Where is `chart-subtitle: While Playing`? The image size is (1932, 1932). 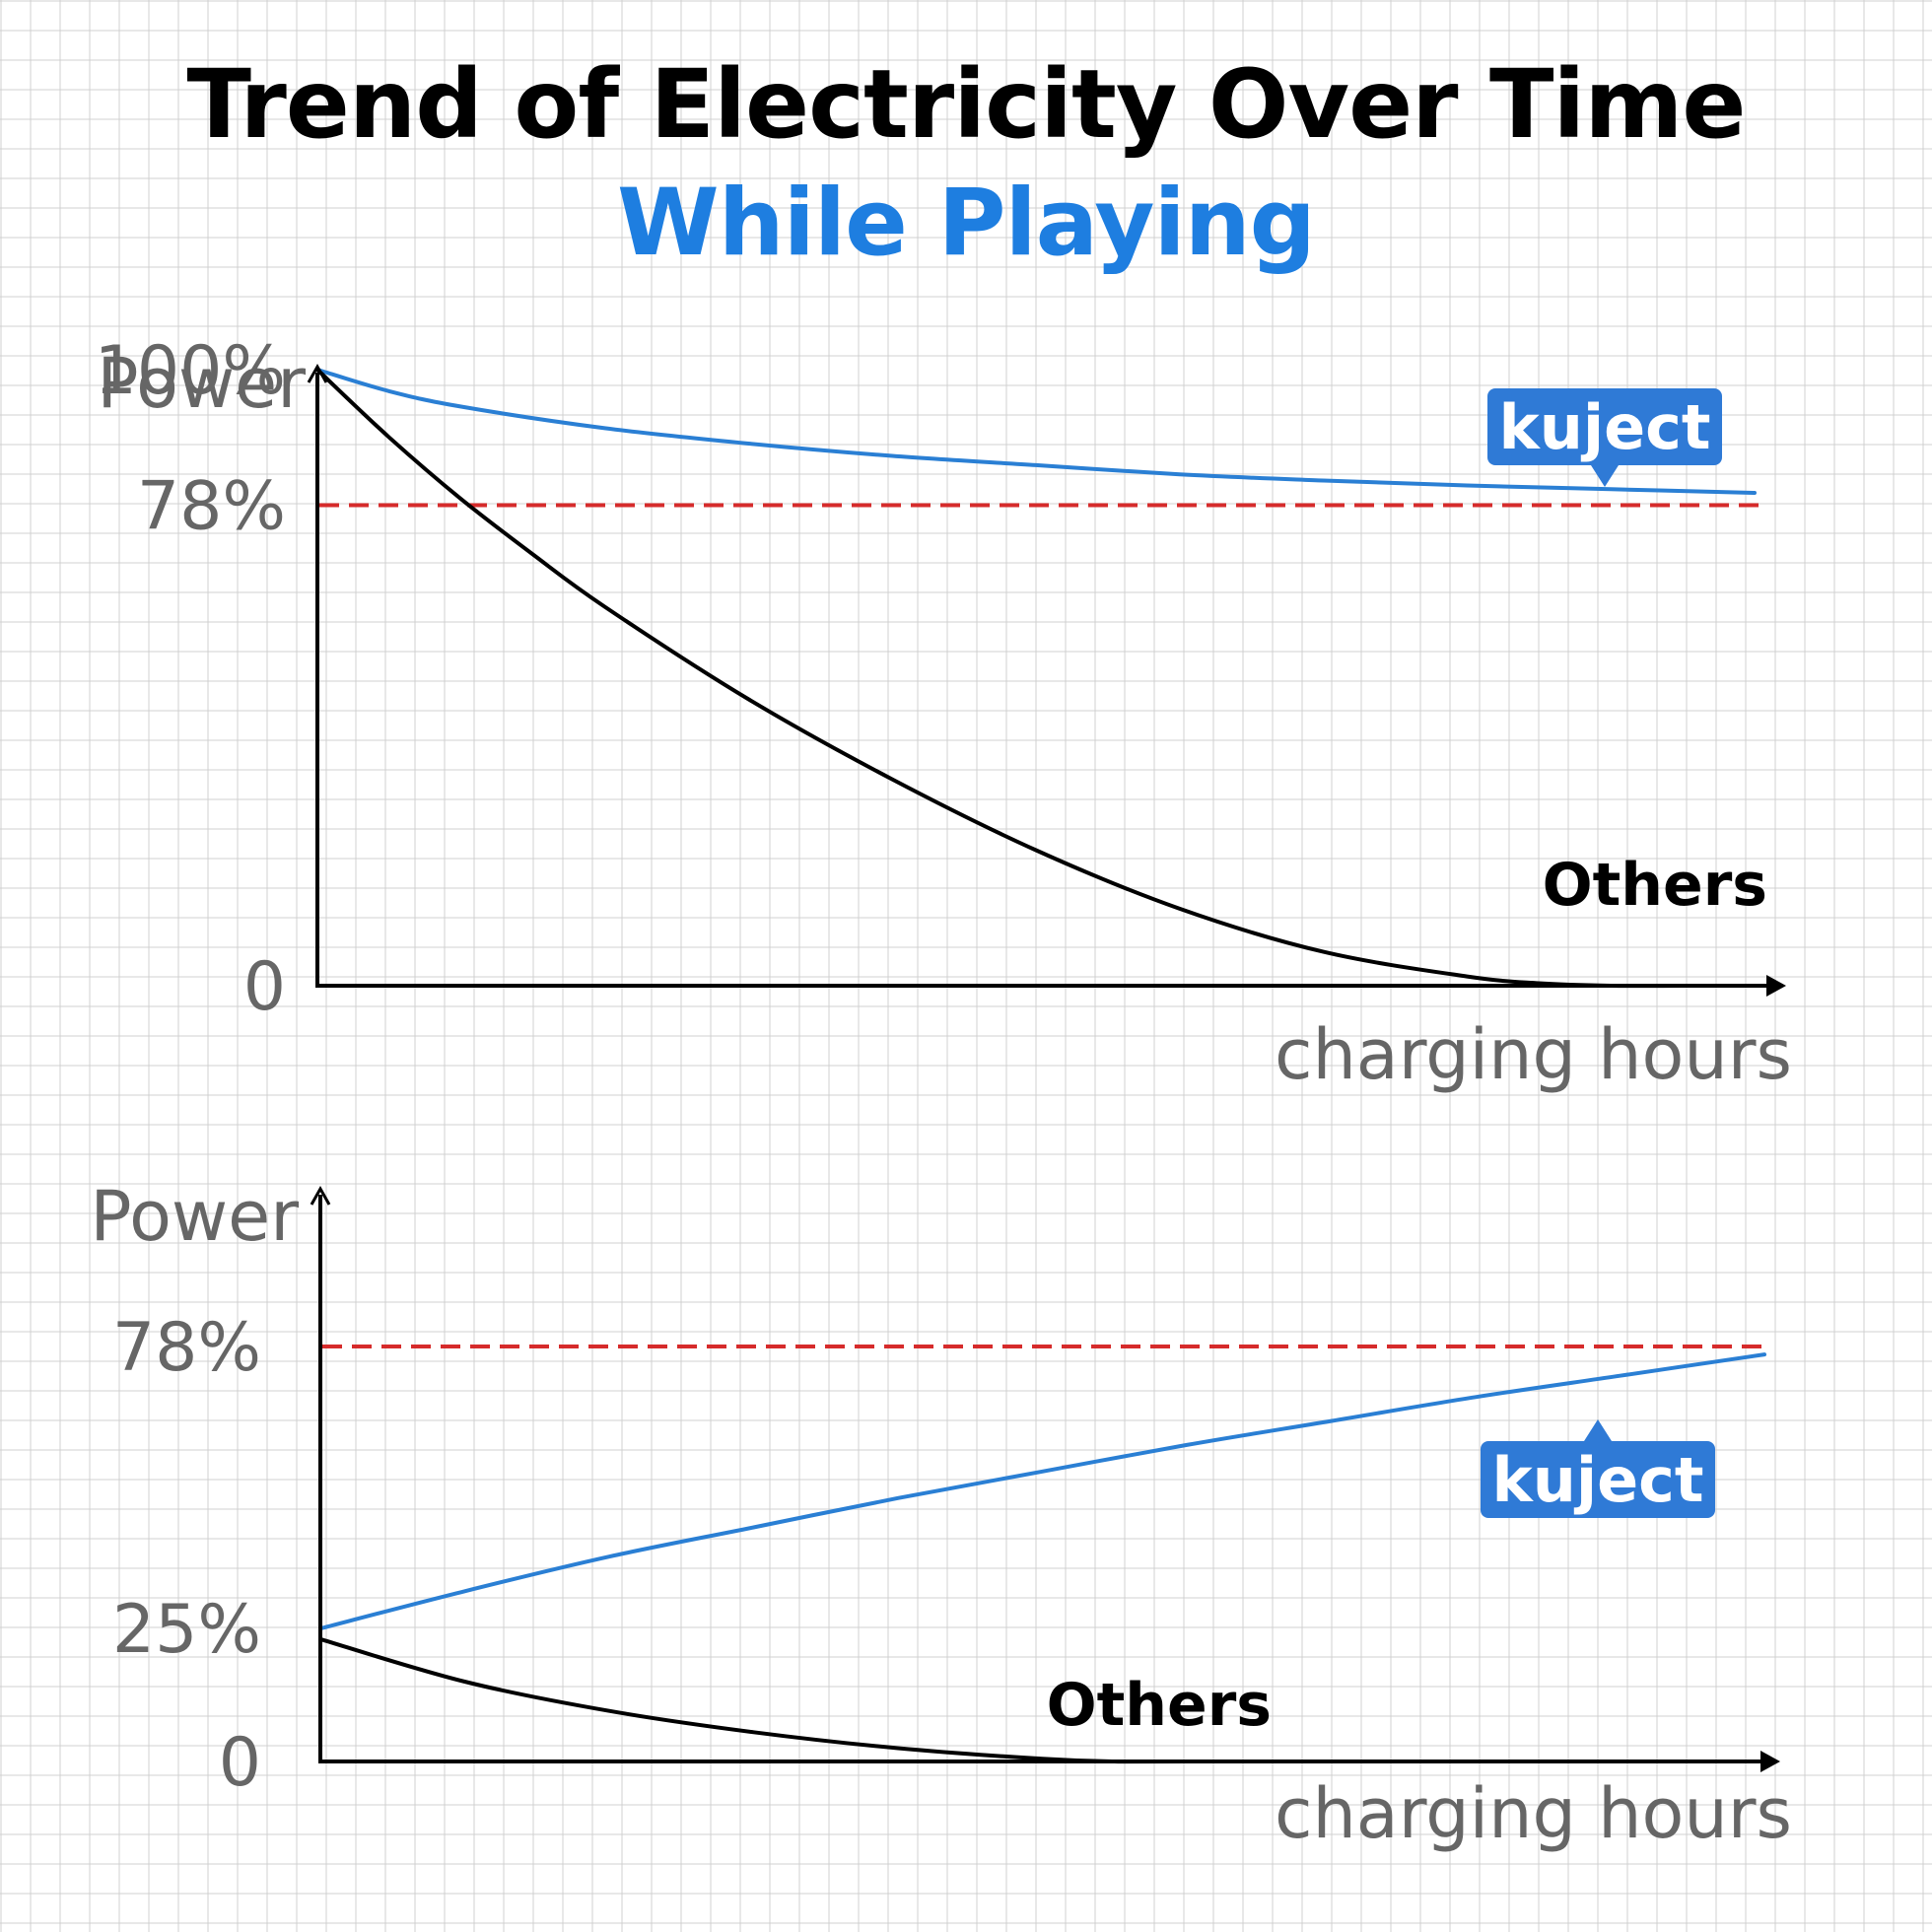 chart-subtitle: While Playing is located at coordinates (967, 224).